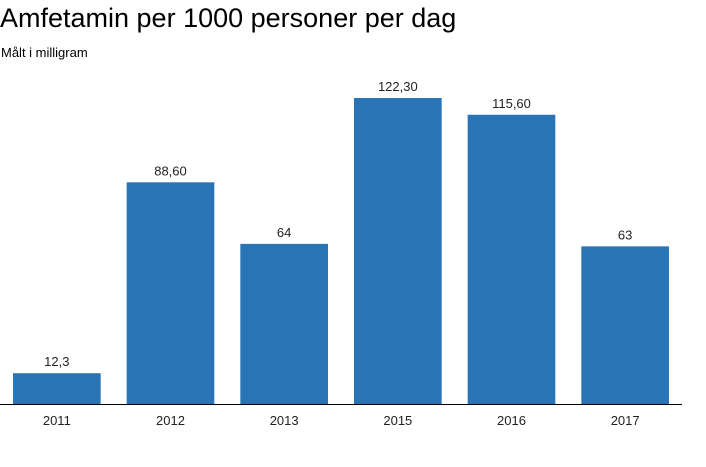  What do you see at coordinates (56, 361) in the screenshot?
I see `data-label-2011: 12,3` at bounding box center [56, 361].